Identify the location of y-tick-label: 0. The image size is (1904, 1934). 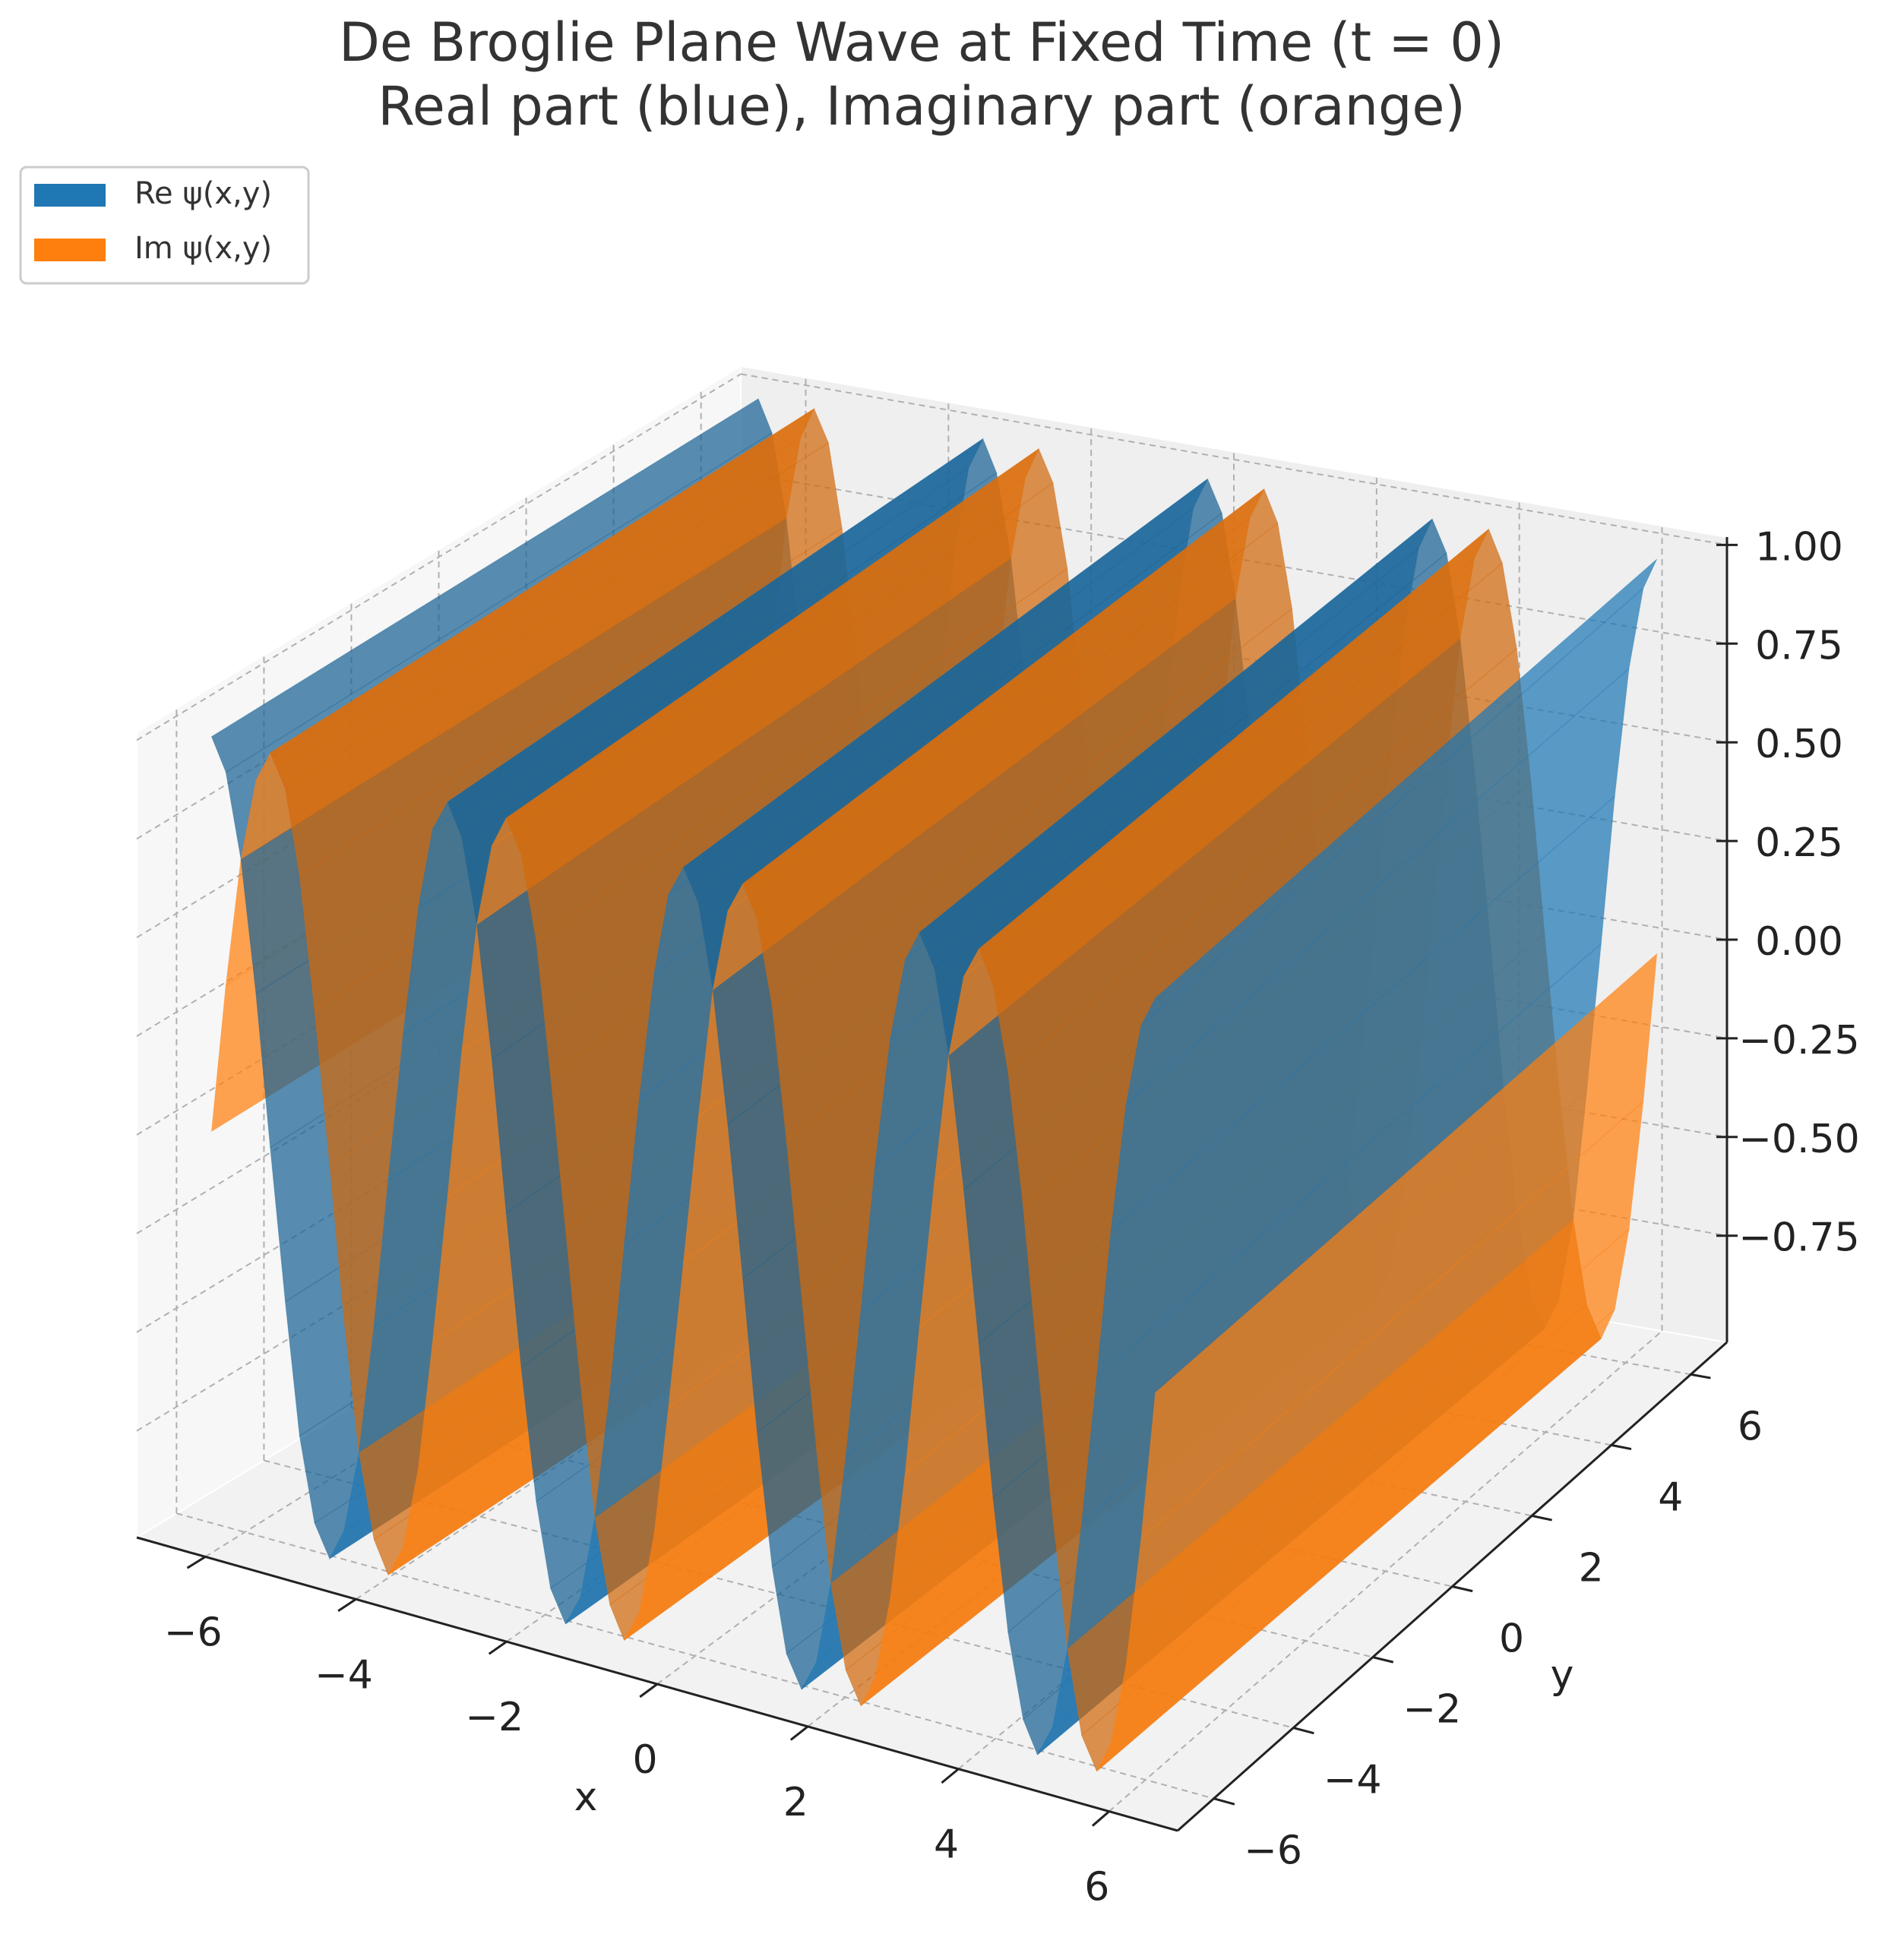
(1511, 1639).